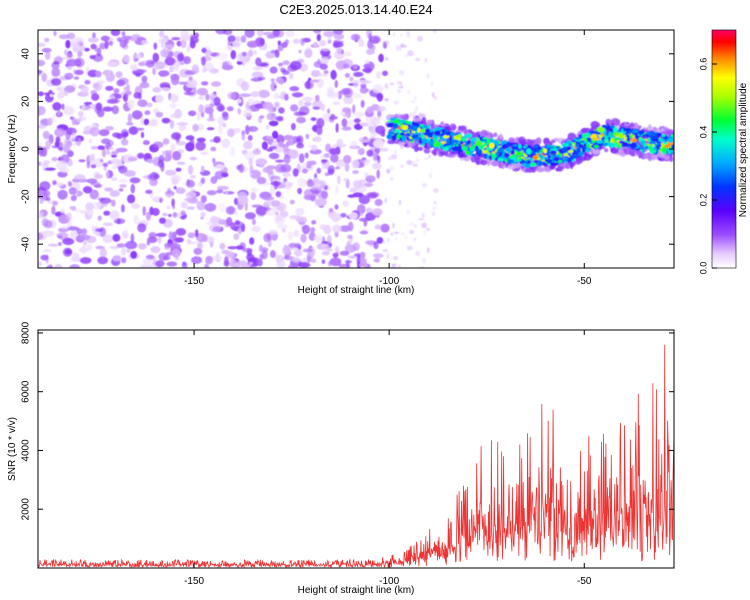 The image size is (750, 600). What do you see at coordinates (26, 101) in the screenshot?
I see `spectrogram-y-tick-label: 20` at bounding box center [26, 101].